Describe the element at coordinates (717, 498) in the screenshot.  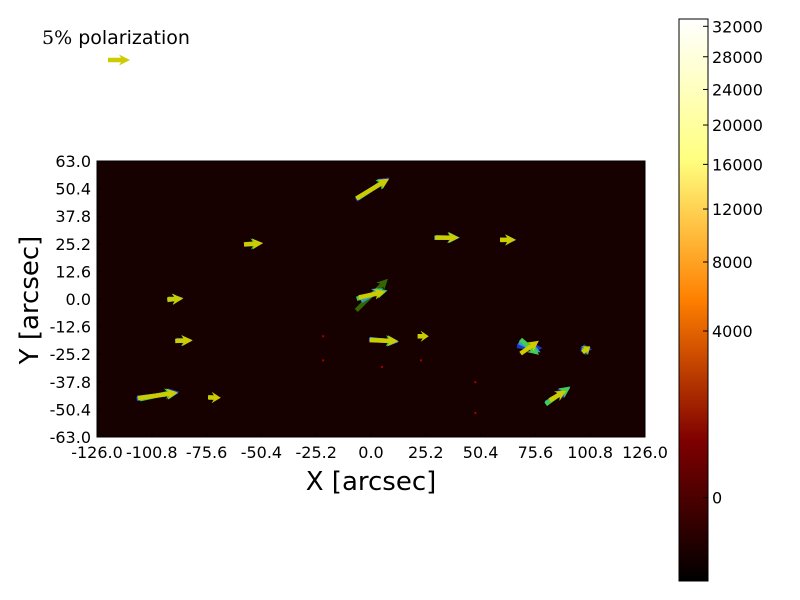
I see `colorbar-tick-label-8: 0` at that location.